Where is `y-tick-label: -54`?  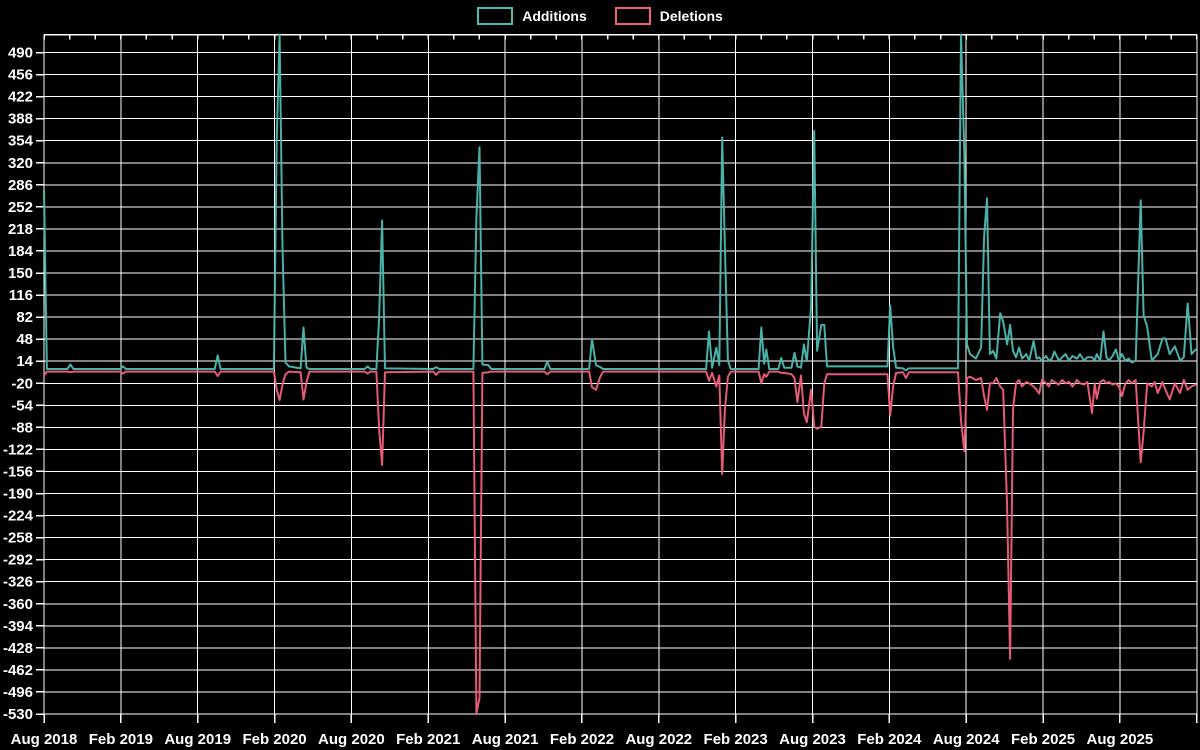
y-tick-label: -54 is located at coordinates (22, 405).